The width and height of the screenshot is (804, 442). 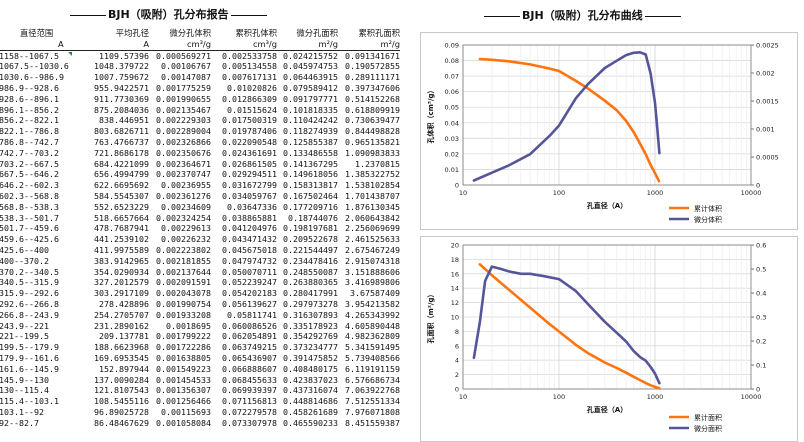 I want to click on table-row-cell: 2.461525633, so click(x=372, y=239).